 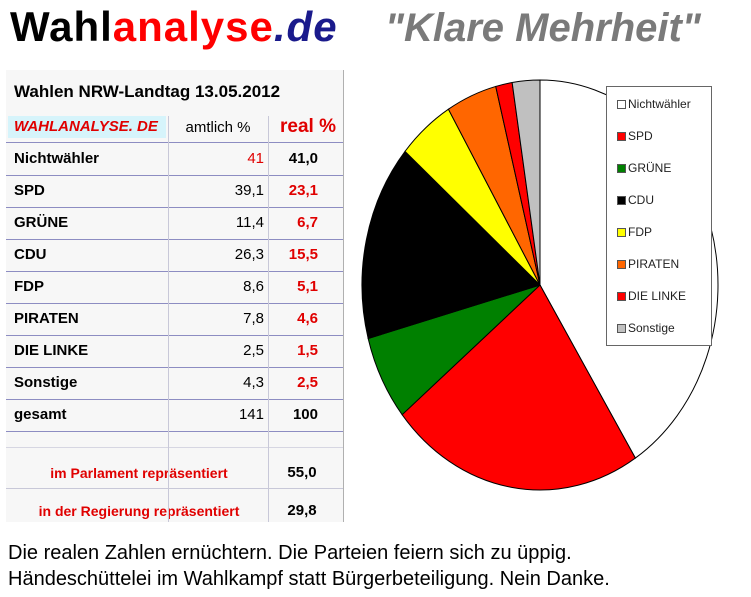 I want to click on amtlich-value: 7,8, so click(x=253, y=318).